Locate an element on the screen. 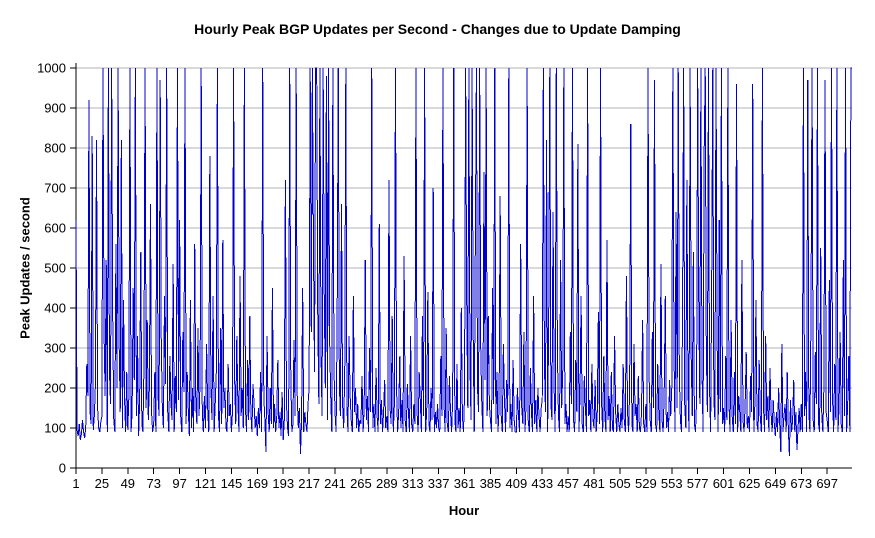 The height and width of the screenshot is (538, 875). x-tick-label: 97 is located at coordinates (179, 483).